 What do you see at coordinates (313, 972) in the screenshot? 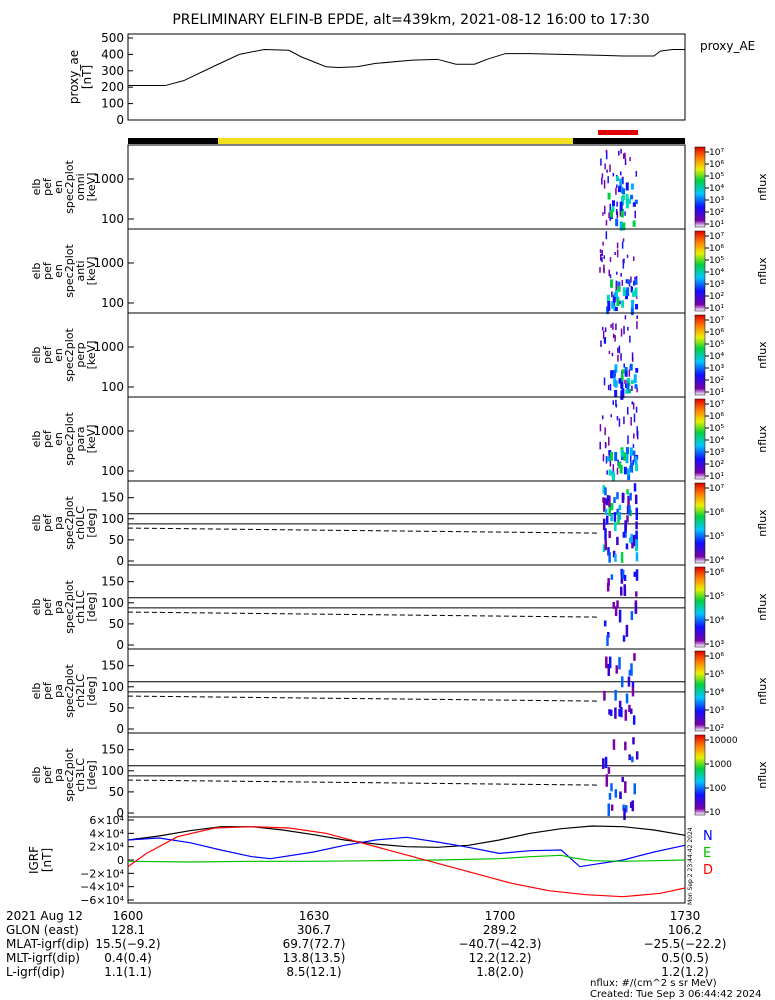
I see `table-cell: 8.5(12.1)` at bounding box center [313, 972].